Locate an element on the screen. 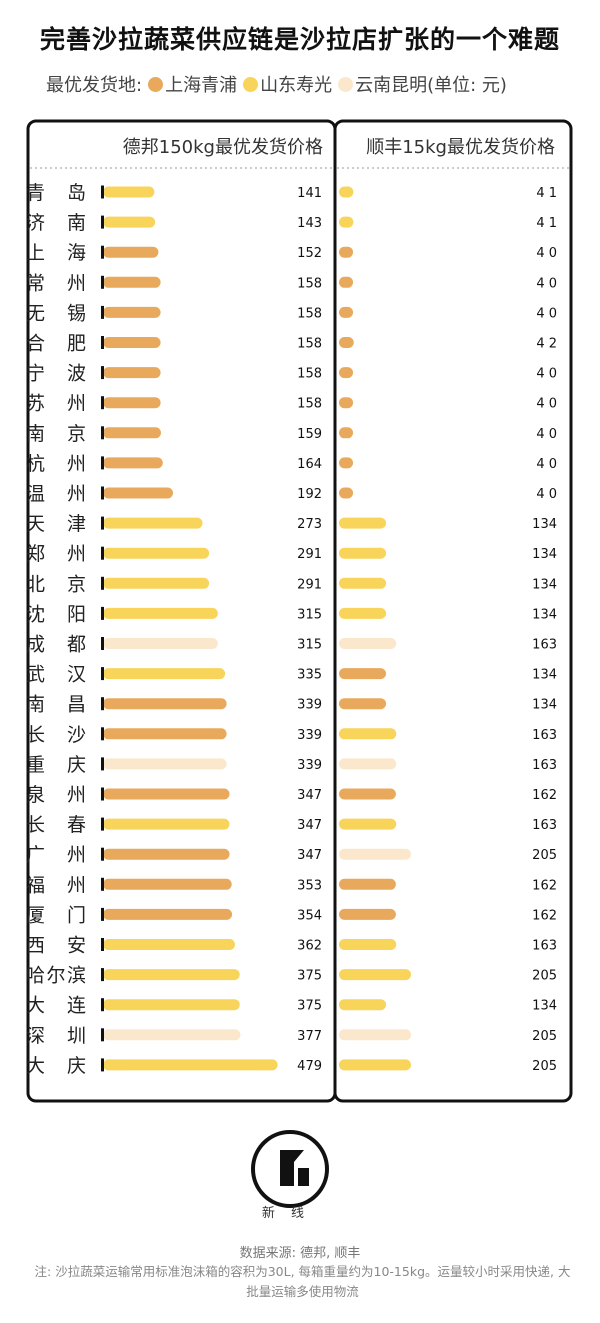 This screenshot has width=600, height=1323. shunfeng-value: 205 is located at coordinates (544, 976).